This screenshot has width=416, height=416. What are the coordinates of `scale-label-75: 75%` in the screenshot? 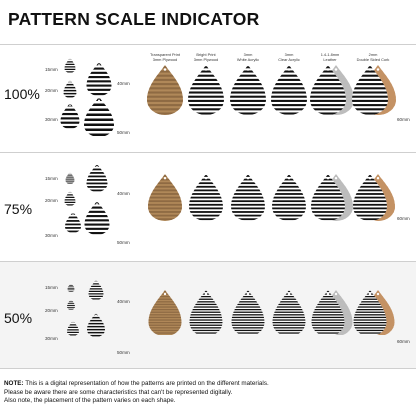 It's located at (18, 209).